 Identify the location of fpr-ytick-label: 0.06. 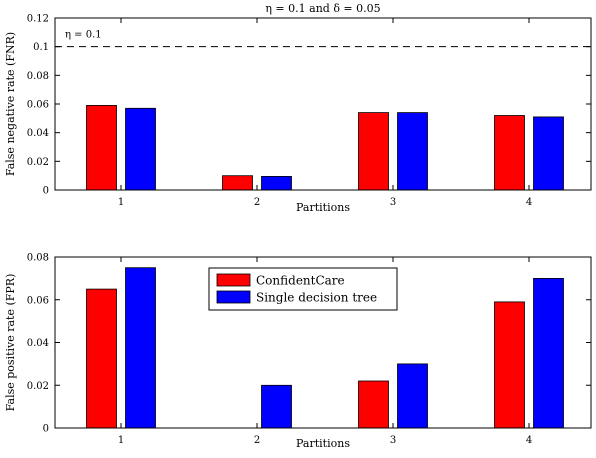
(38, 300).